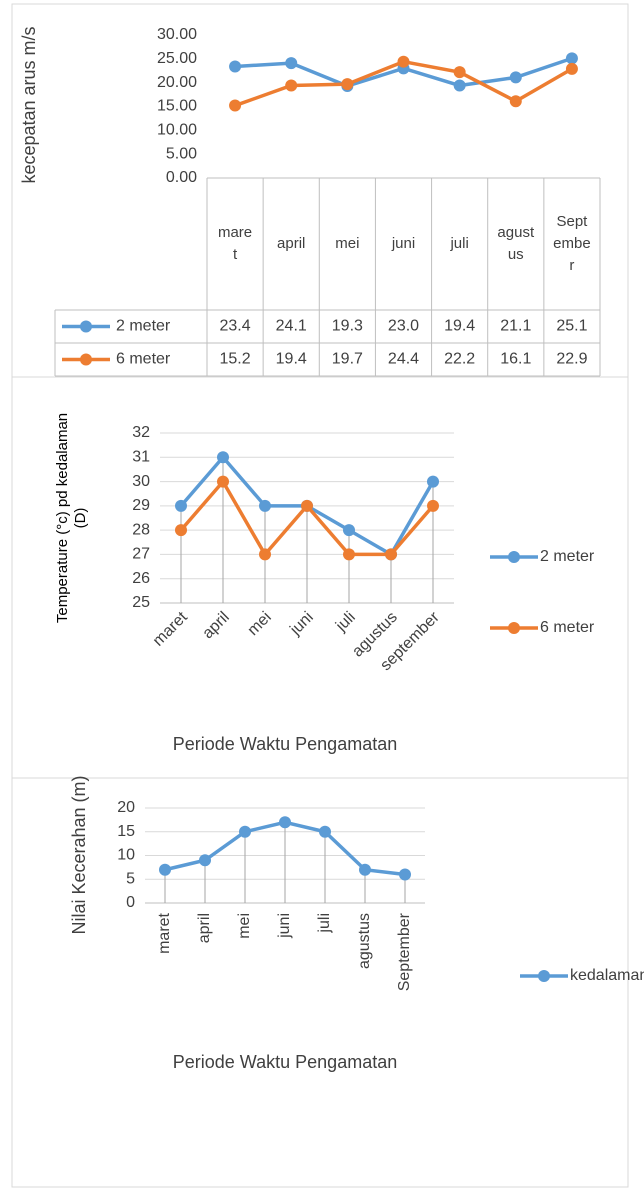 This screenshot has width=644, height=1191. I want to click on y-tick-label: 27, so click(141, 554).